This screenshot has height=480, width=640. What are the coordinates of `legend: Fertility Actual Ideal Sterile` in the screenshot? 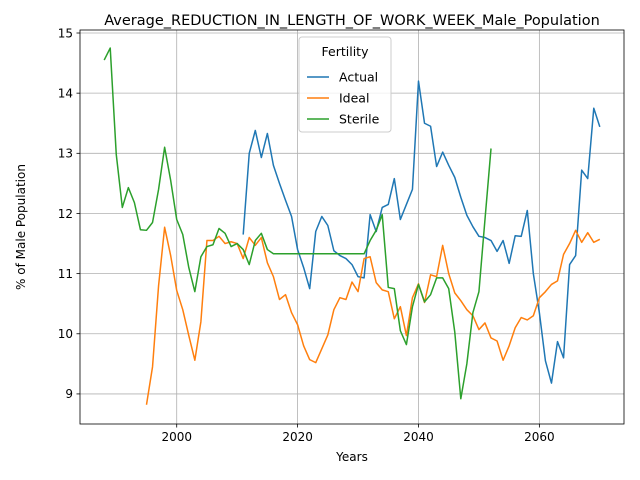 It's located at (345, 84).